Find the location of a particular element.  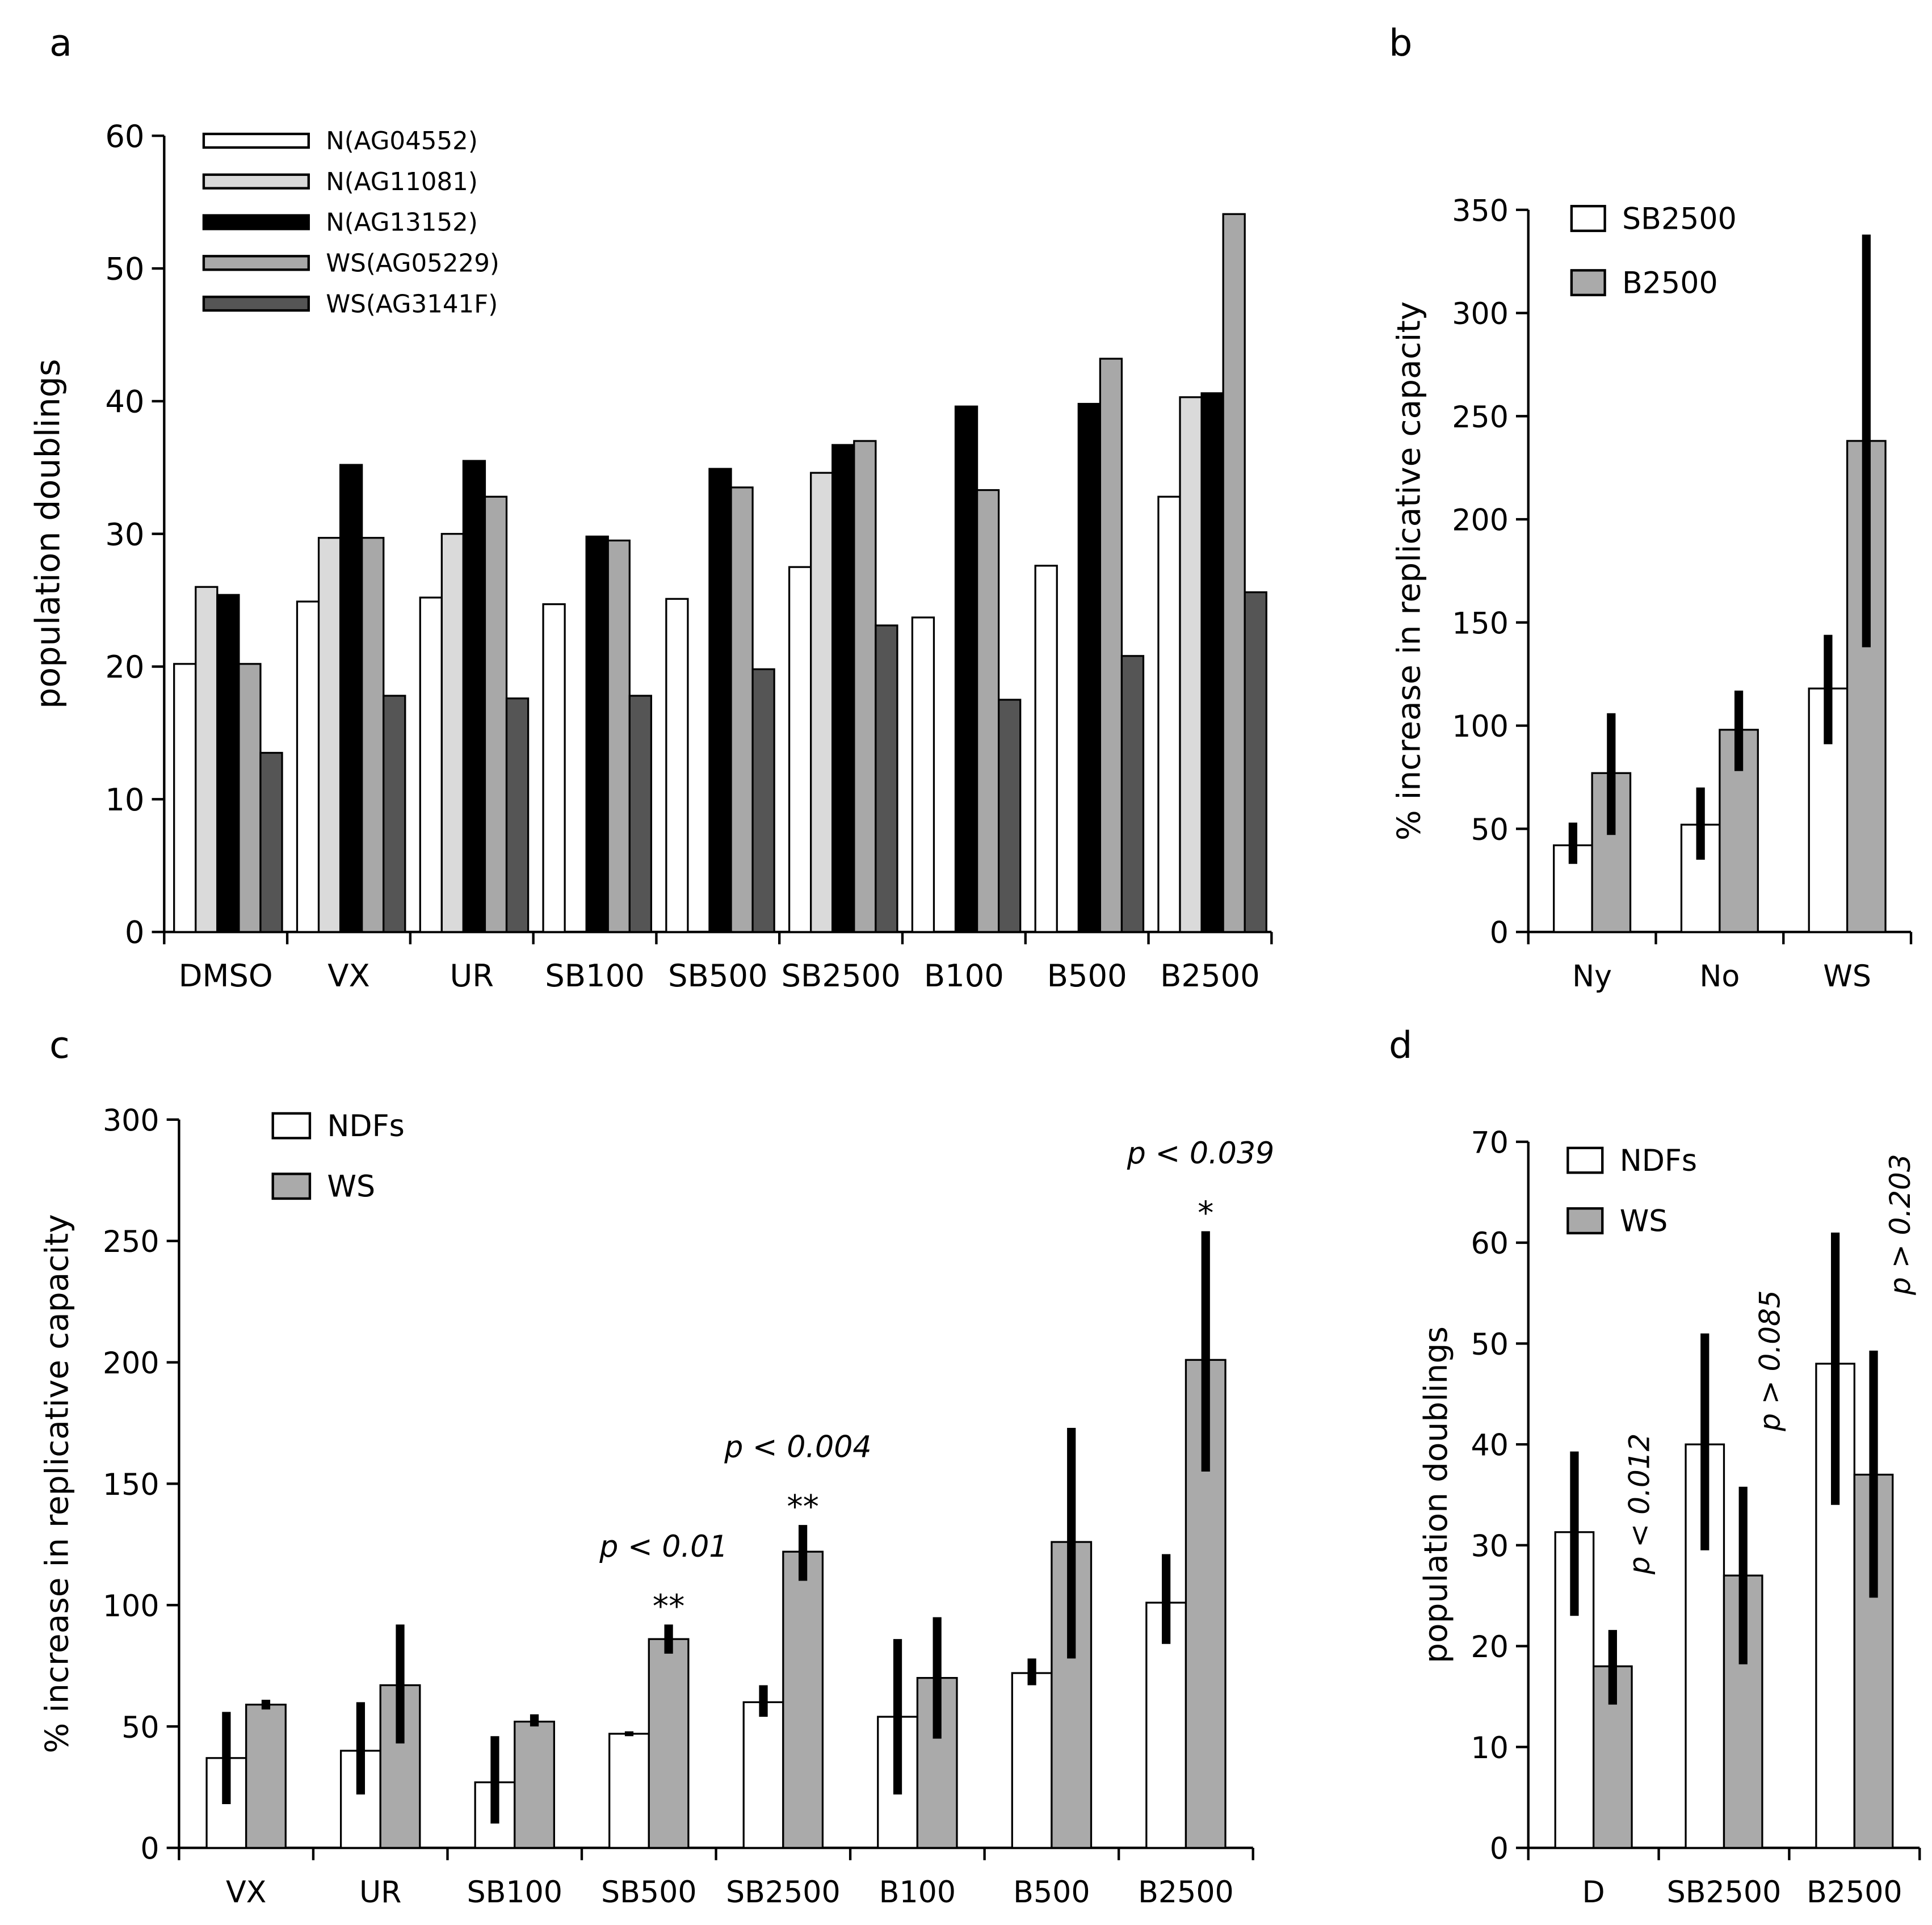

p-value-annotation: p < 0.039 is located at coordinates (1200, 1154).